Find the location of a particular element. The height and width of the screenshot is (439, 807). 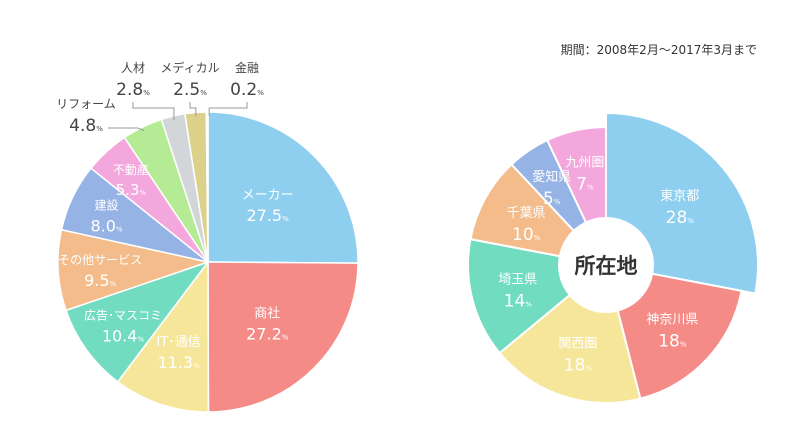

industry-slice-value: 8.0% is located at coordinates (106, 225).